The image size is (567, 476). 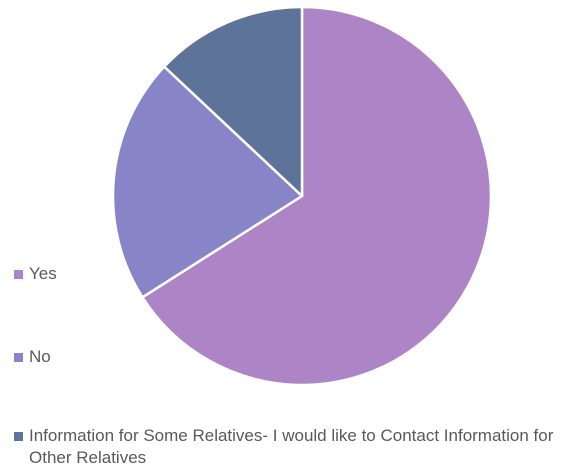 What do you see at coordinates (18, 436) in the screenshot?
I see `legend-swatch-information` at bounding box center [18, 436].